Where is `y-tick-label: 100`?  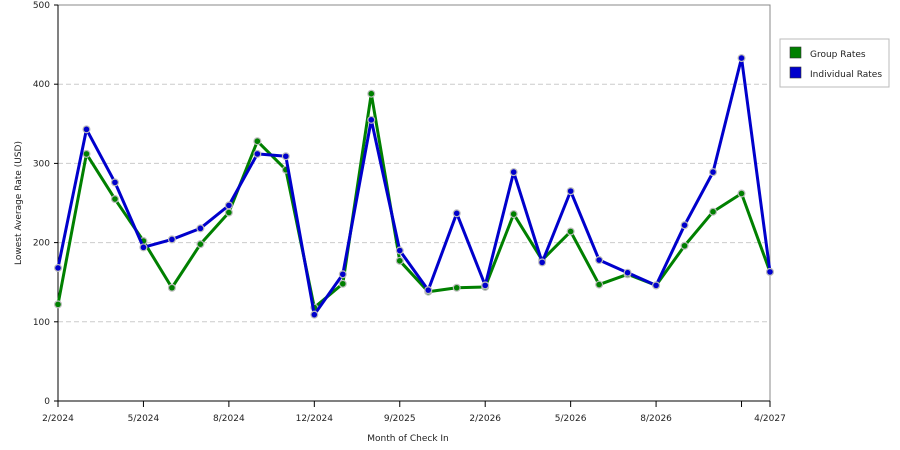 y-tick-label: 100 is located at coordinates (41, 323).